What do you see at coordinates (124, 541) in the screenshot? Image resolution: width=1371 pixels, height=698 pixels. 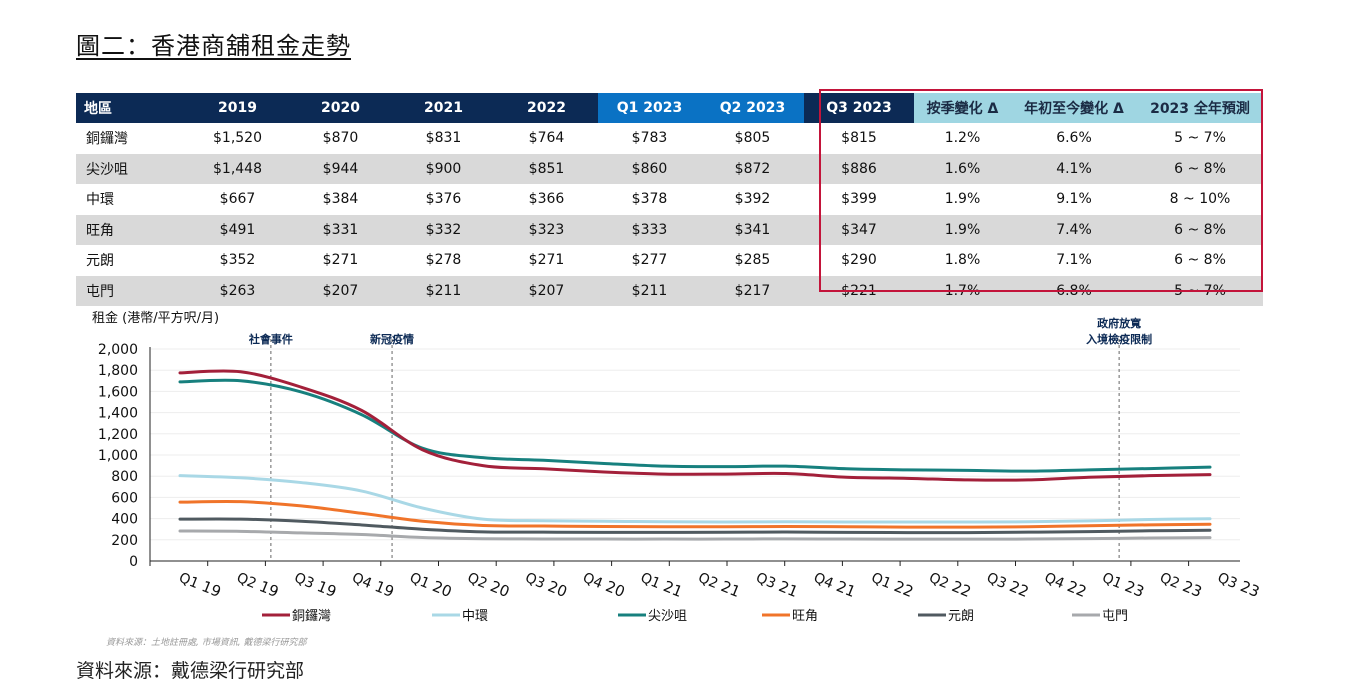 I see `y-tick-label: 200` at bounding box center [124, 541].